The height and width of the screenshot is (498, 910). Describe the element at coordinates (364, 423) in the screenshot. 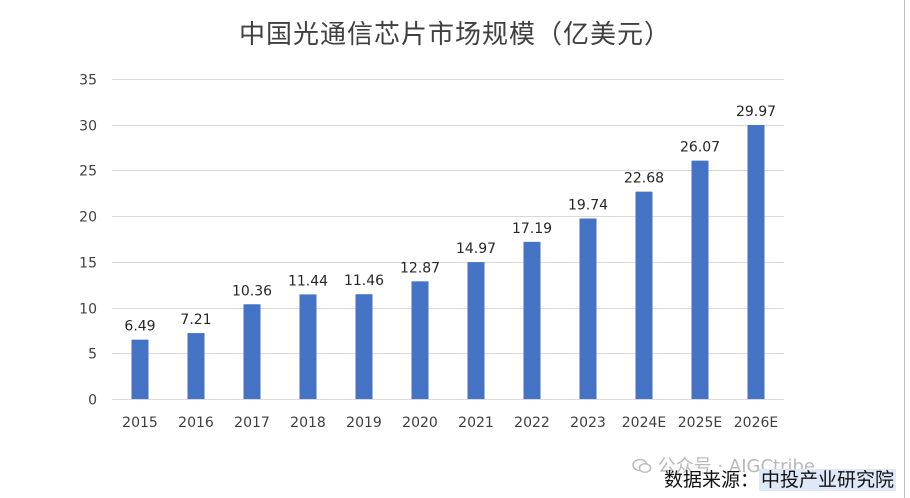

I see `x-tick-label: 2019` at that location.